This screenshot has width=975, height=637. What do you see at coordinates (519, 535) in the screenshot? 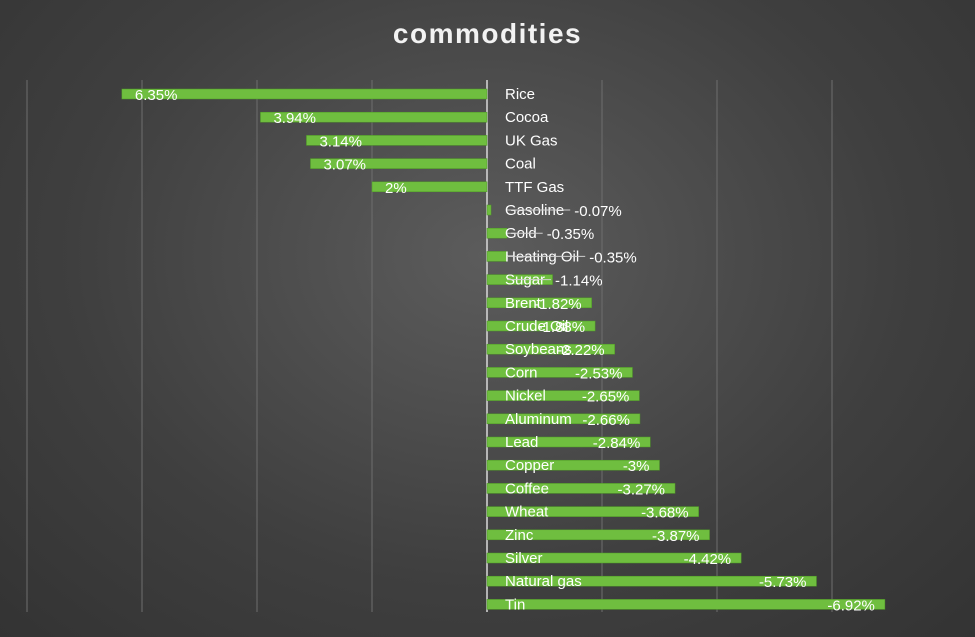
I see `category-label: Zinc` at bounding box center [519, 535].